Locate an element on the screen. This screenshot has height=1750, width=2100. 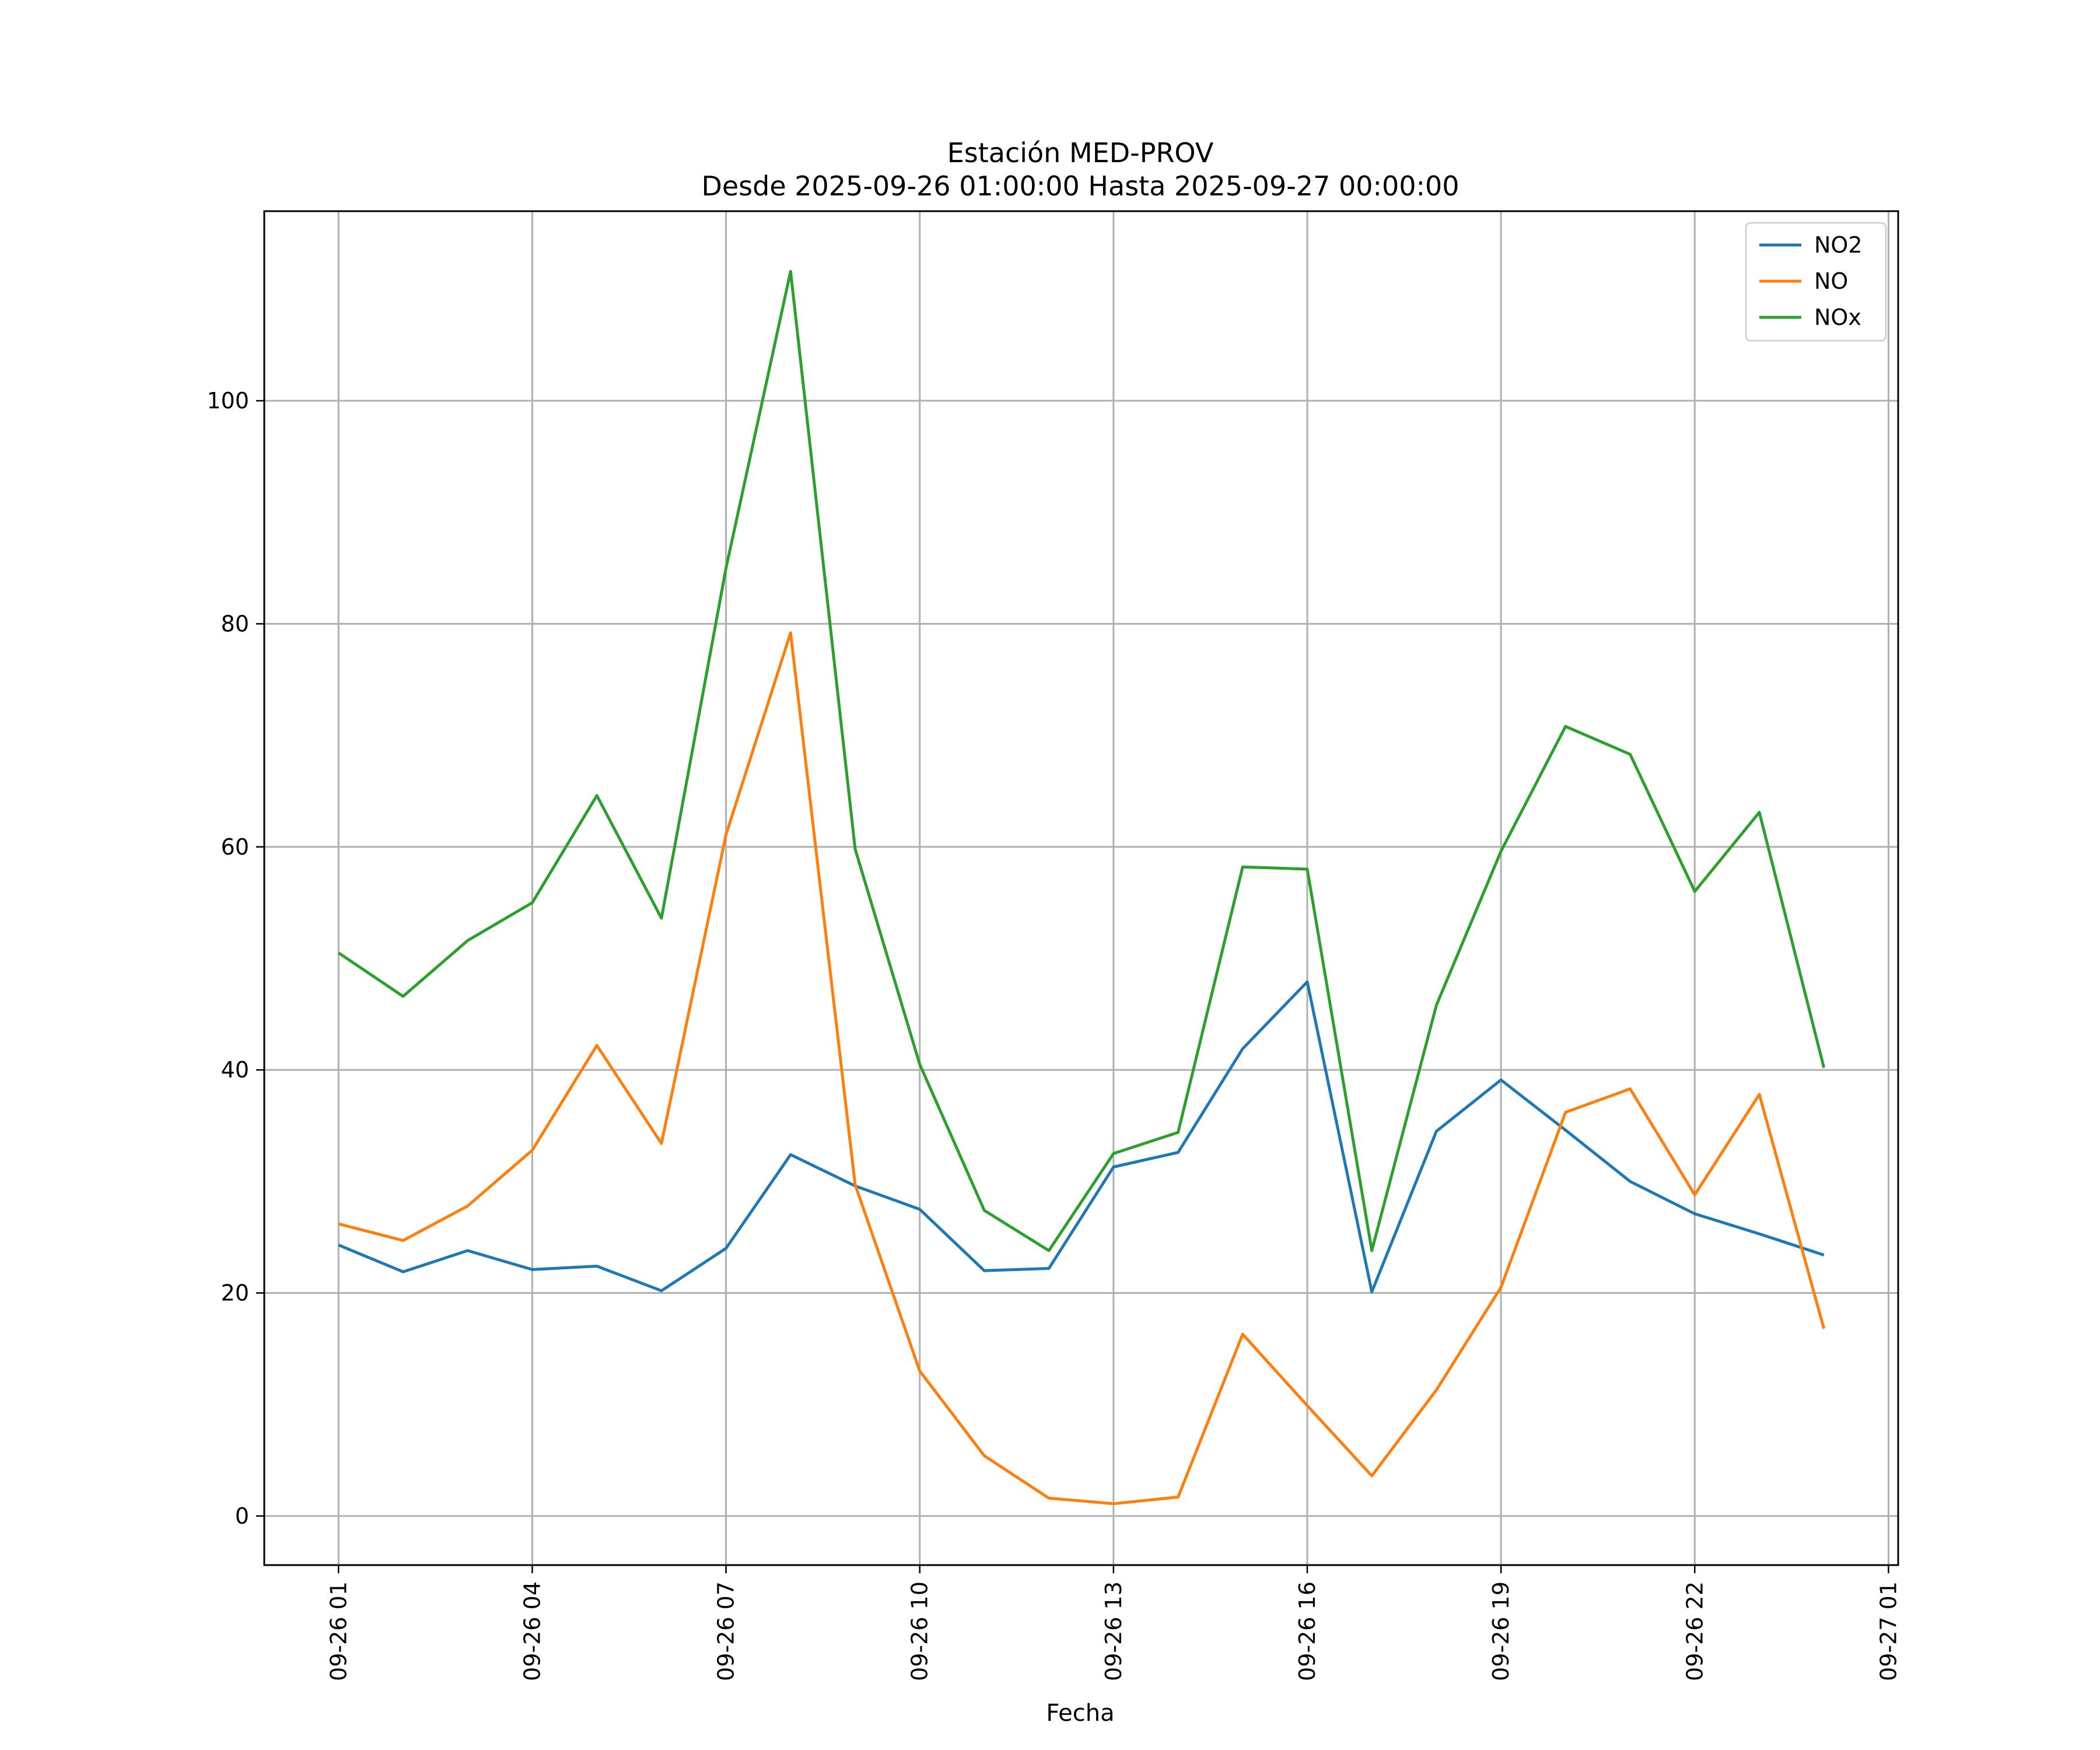
y-tick-label: 0 is located at coordinates (242, 1516).